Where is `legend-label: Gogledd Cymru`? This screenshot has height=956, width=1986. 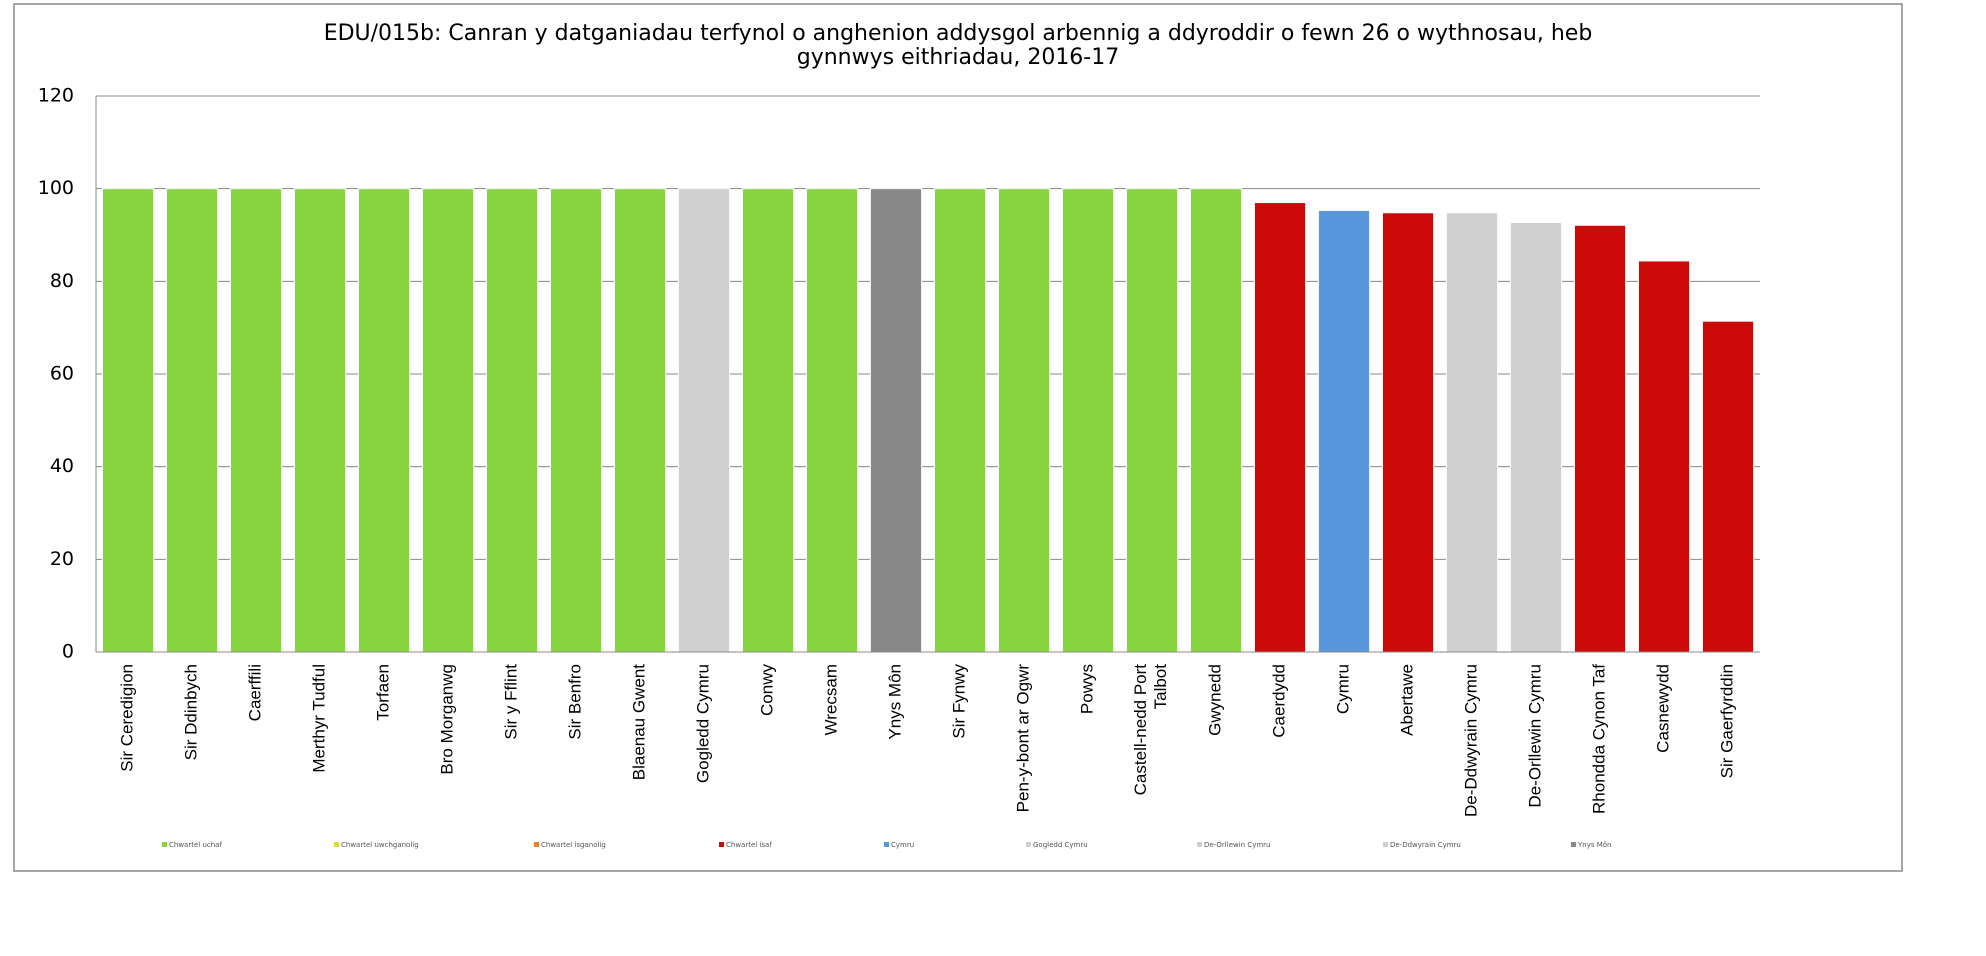
legend-label: Gogledd Cymru is located at coordinates (1060, 845).